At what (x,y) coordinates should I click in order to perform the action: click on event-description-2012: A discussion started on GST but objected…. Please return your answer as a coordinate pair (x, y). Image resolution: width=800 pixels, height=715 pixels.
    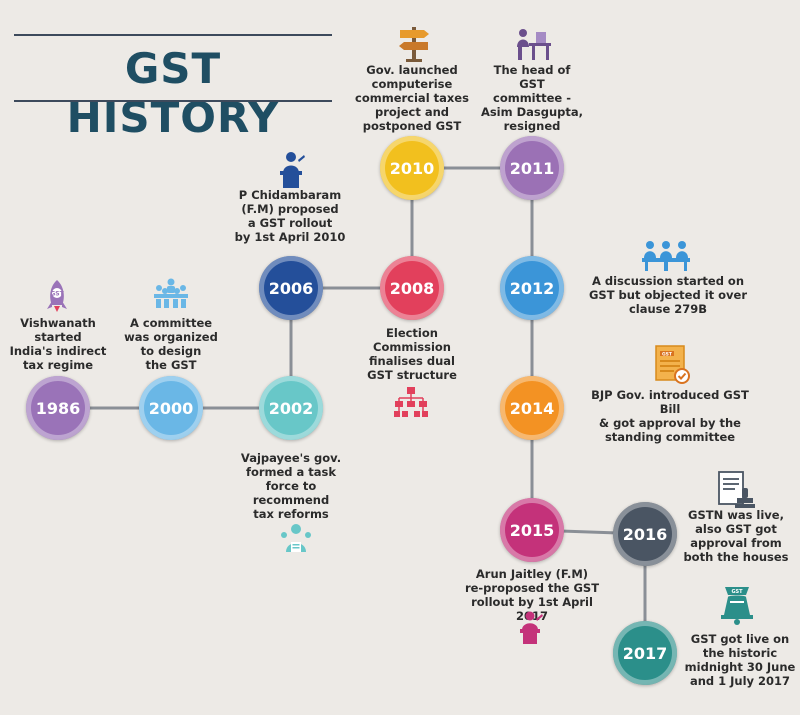
    Looking at the image, I should click on (668, 295).